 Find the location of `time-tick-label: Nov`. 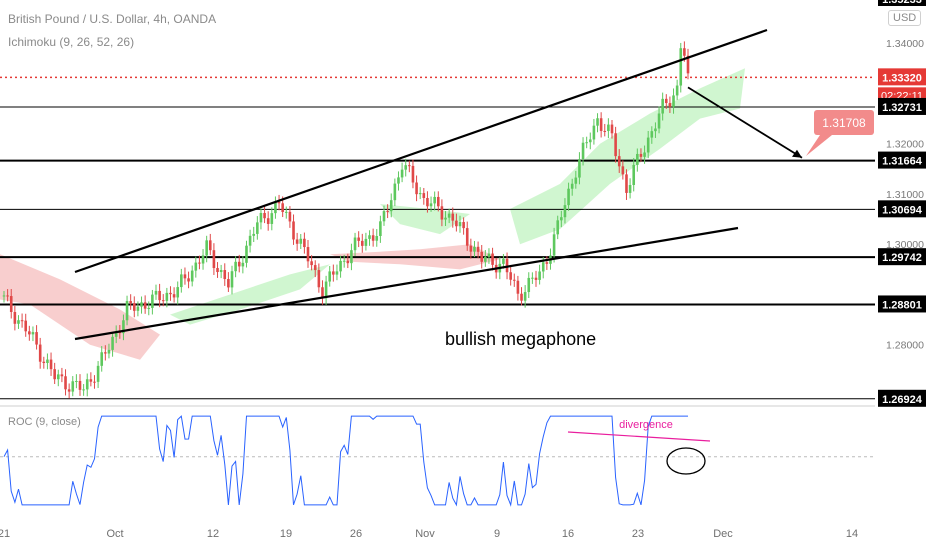

time-tick-label: Nov is located at coordinates (425, 534).